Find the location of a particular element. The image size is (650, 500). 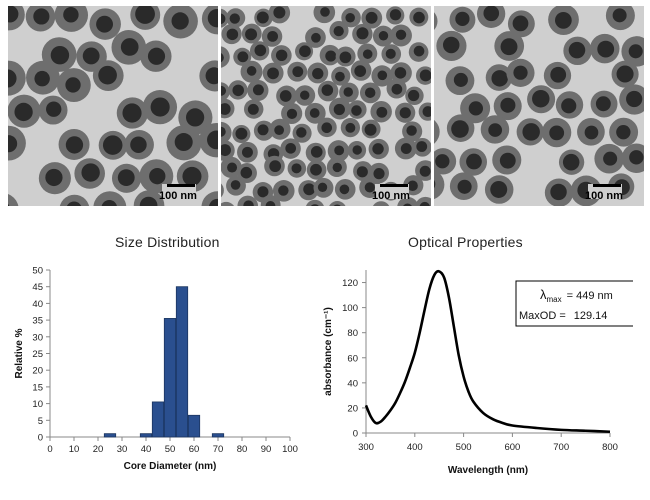

spectrum-y-tick-label: 40 is located at coordinates (352, 383).